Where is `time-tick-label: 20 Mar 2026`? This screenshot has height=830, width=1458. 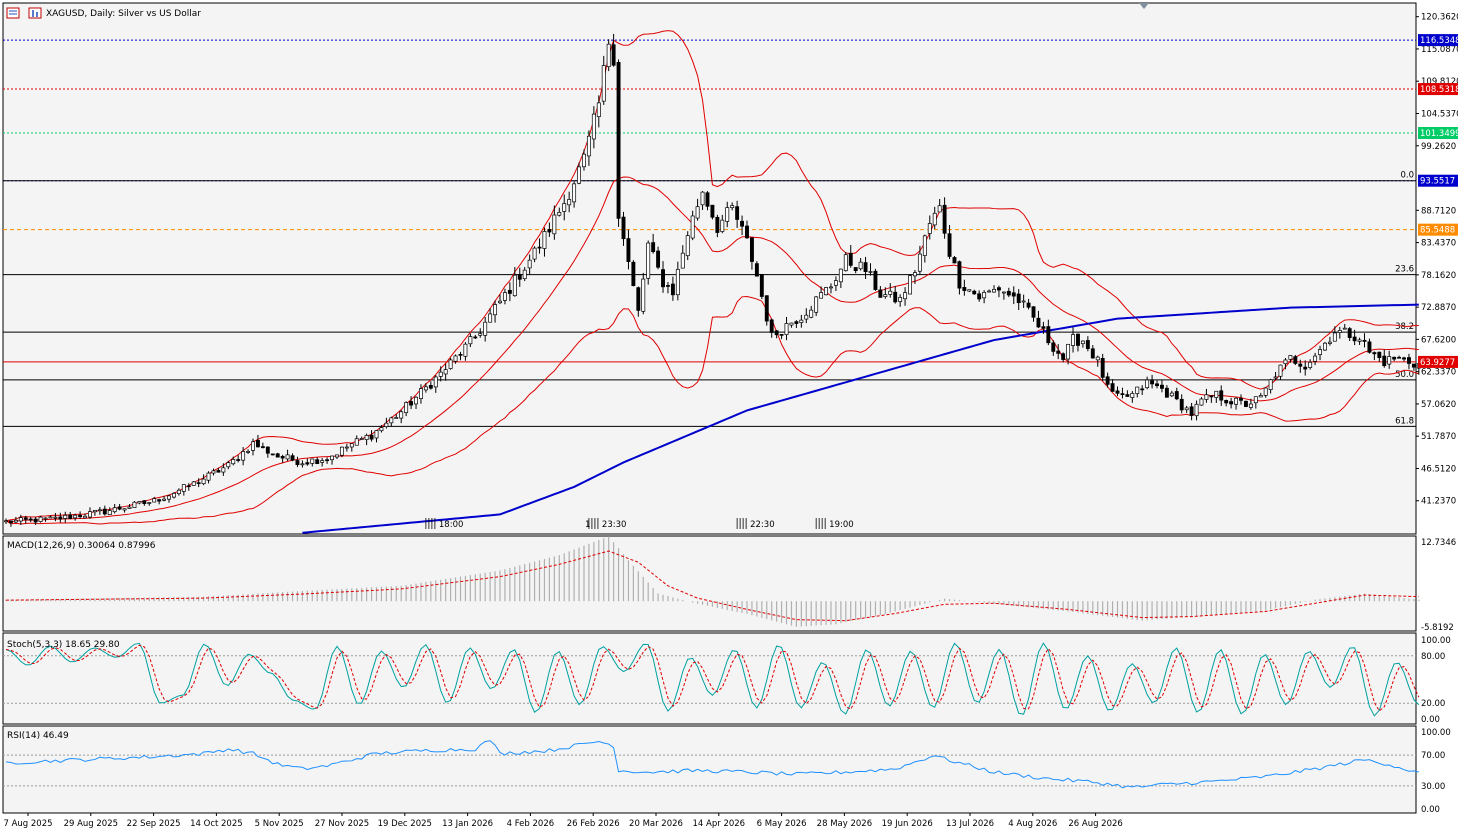
time-tick-label: 20 Mar 2026 is located at coordinates (656, 824).